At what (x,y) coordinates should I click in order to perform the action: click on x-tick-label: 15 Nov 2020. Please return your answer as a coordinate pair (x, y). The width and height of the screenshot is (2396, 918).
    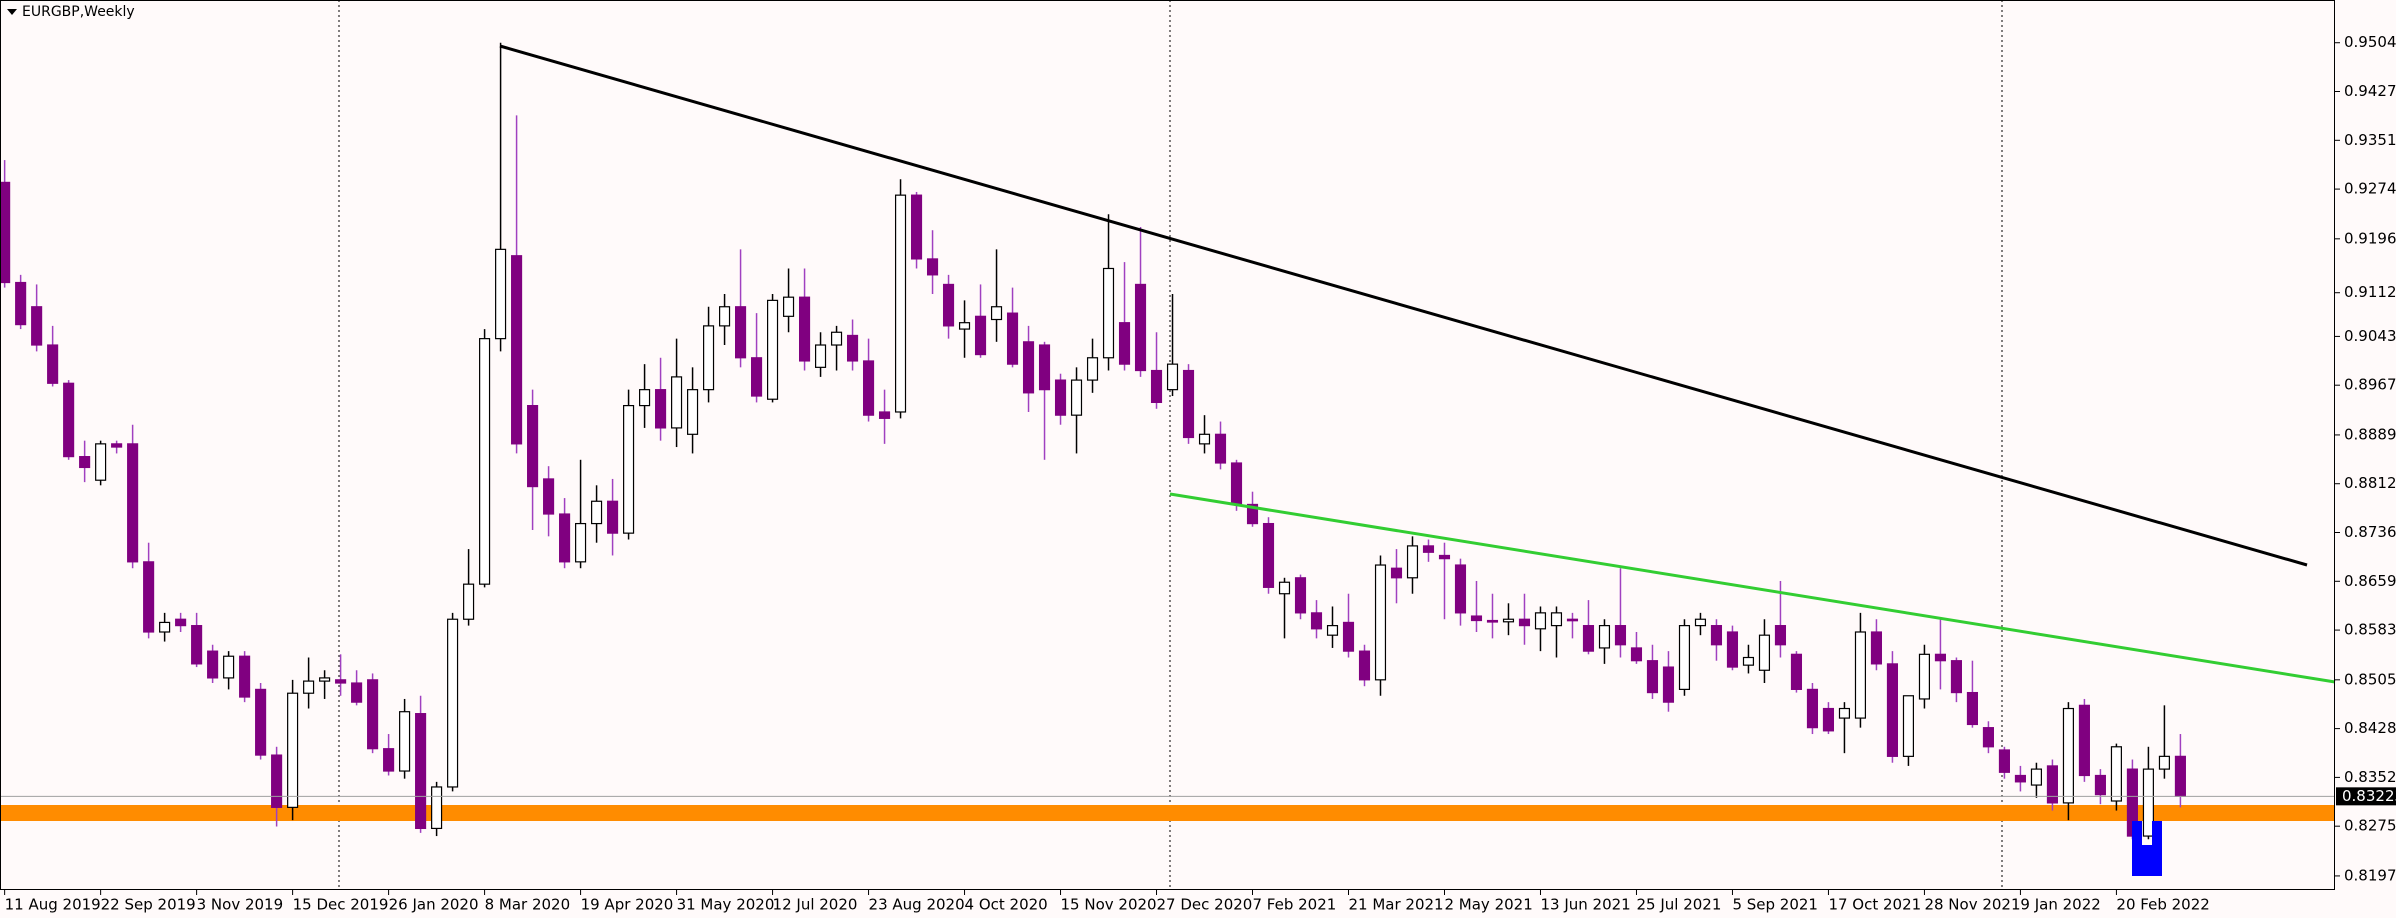
    Looking at the image, I should click on (1109, 905).